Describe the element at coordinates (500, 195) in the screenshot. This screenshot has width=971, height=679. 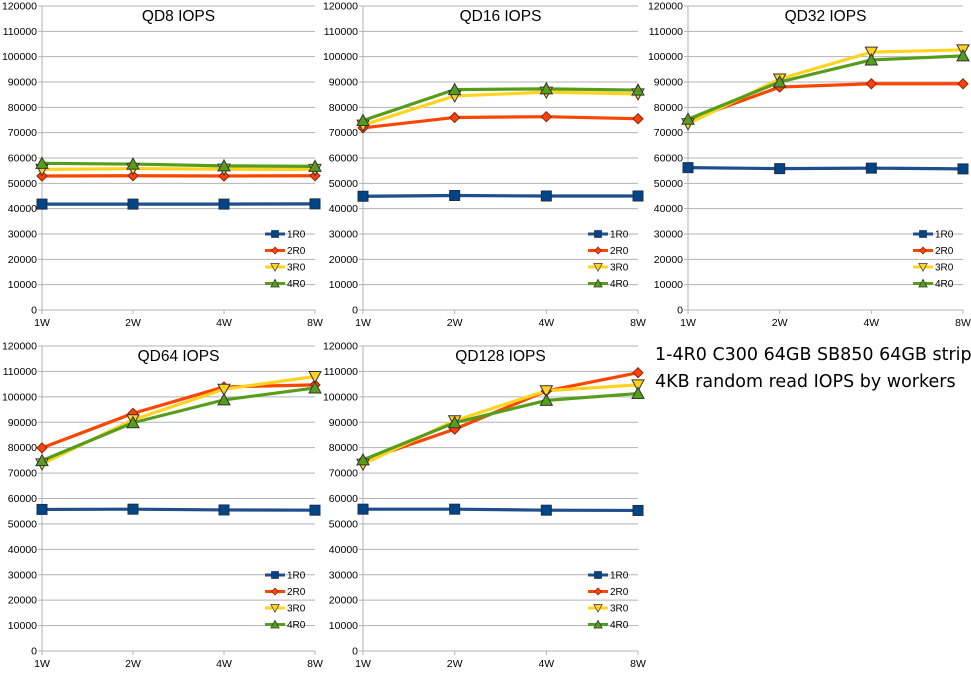
I see `series-line-1r0` at that location.